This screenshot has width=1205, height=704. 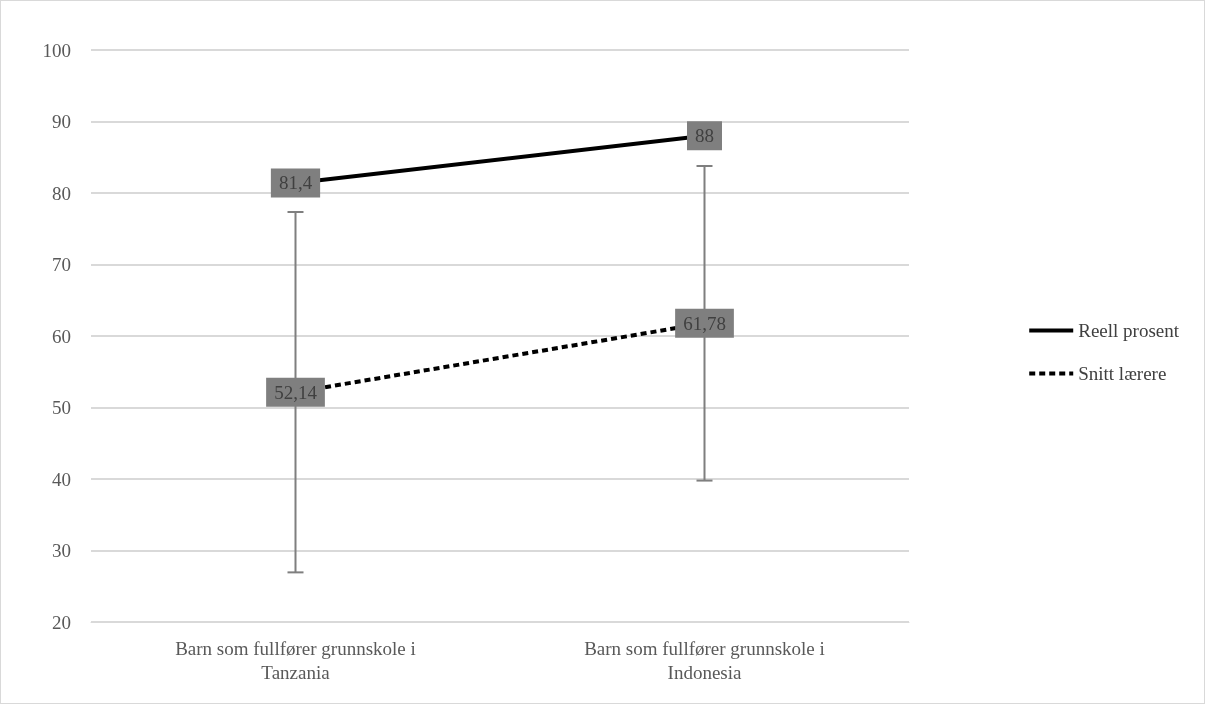 What do you see at coordinates (56, 50) in the screenshot?
I see `y-tick-label: 100` at bounding box center [56, 50].